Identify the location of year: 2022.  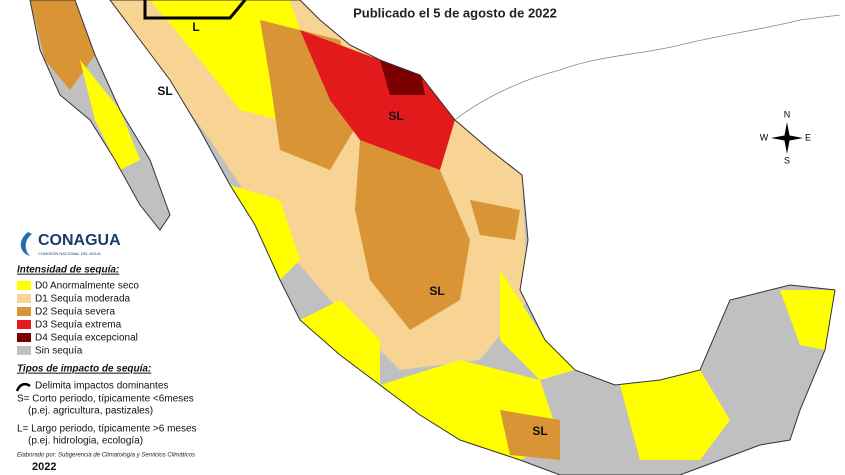
(44, 467).